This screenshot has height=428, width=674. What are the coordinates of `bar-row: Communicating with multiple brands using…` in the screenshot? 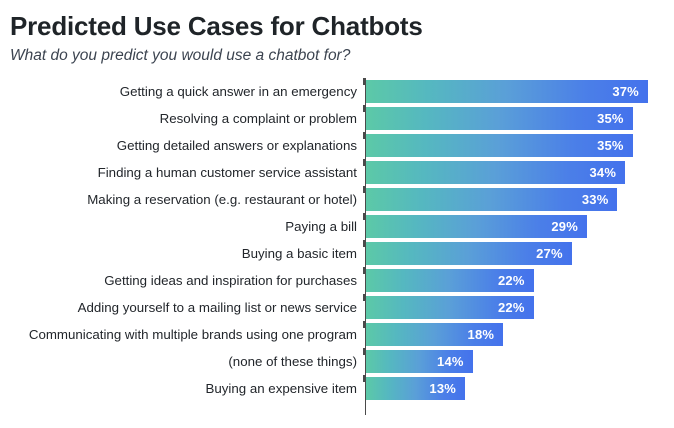 It's located at (337, 334).